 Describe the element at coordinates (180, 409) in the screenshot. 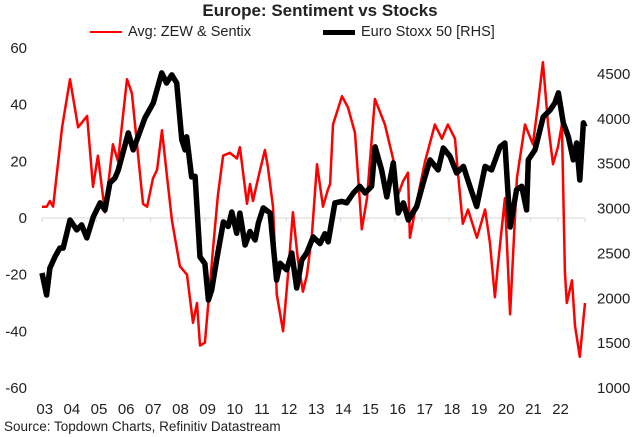

I see `x-tick-label: 08` at that location.